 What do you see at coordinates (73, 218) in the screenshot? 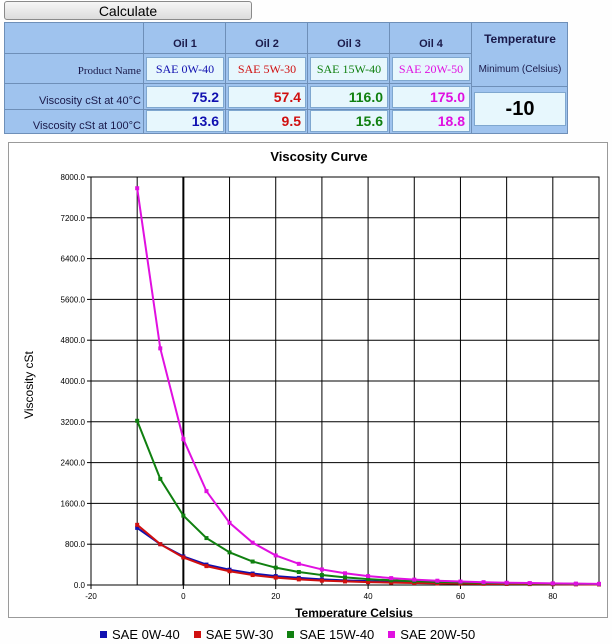
I see `y-tick-label: 7200.0` at bounding box center [73, 218].